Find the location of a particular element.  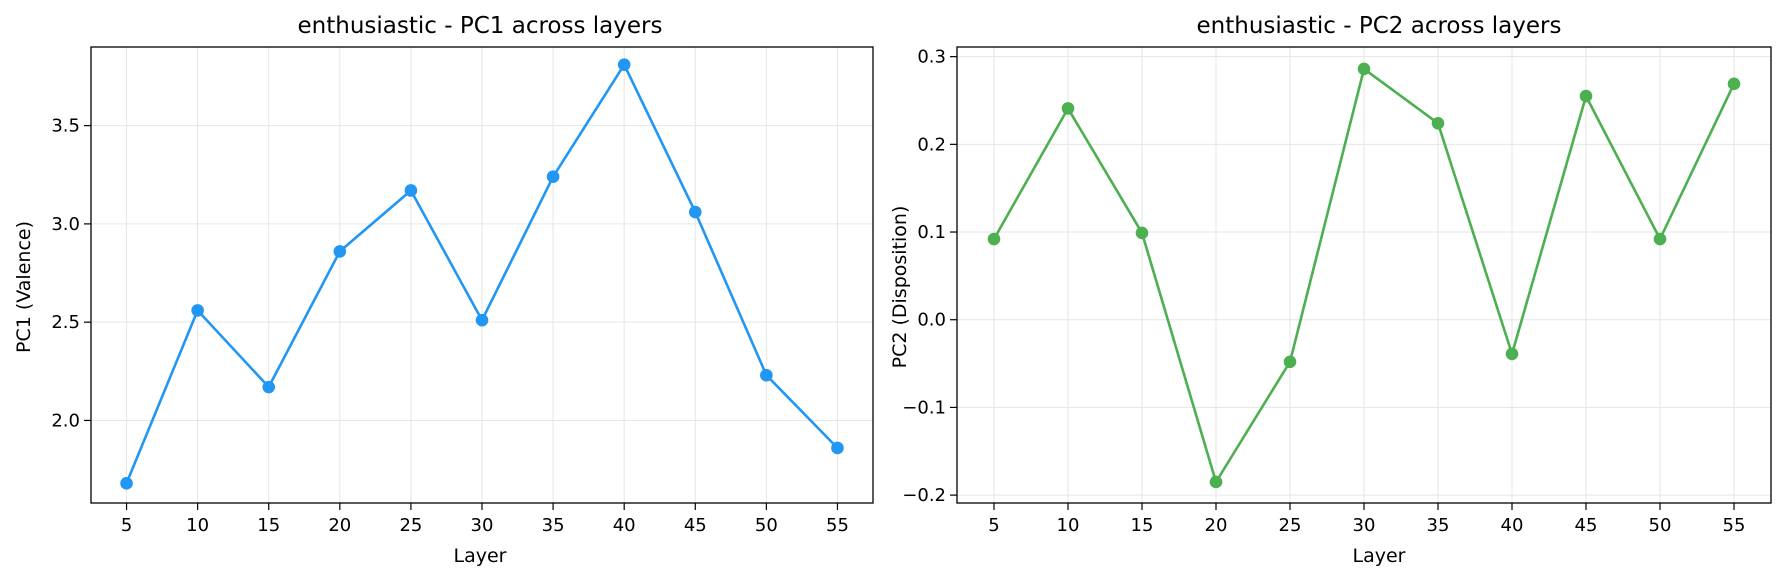

chart-title: enthusiastic - PC1 across layers is located at coordinates (480, 26).